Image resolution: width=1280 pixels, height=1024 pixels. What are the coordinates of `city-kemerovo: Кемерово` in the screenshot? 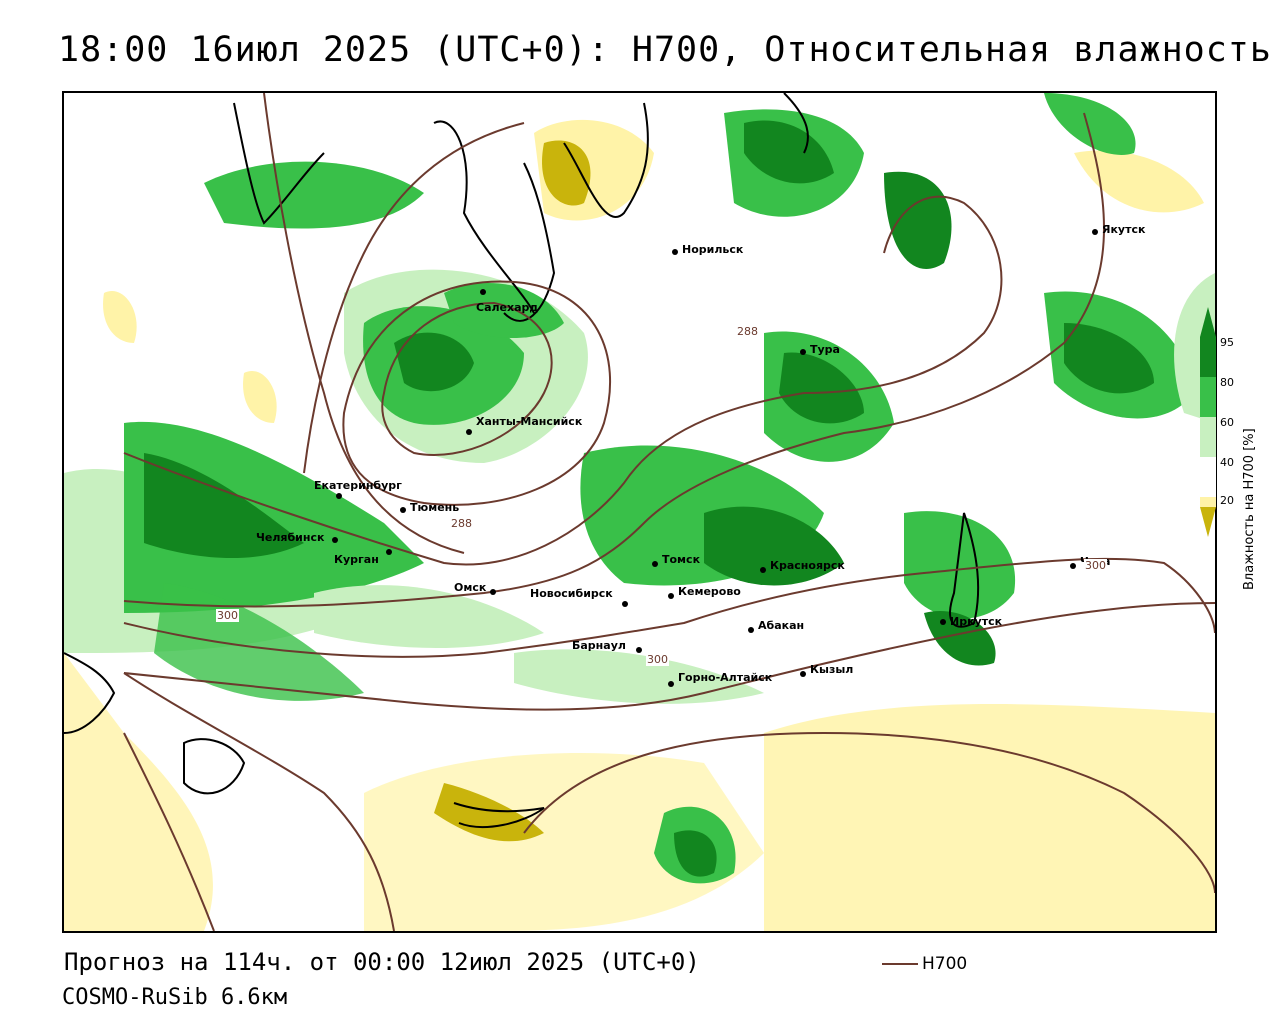 It's located at (704, 592).